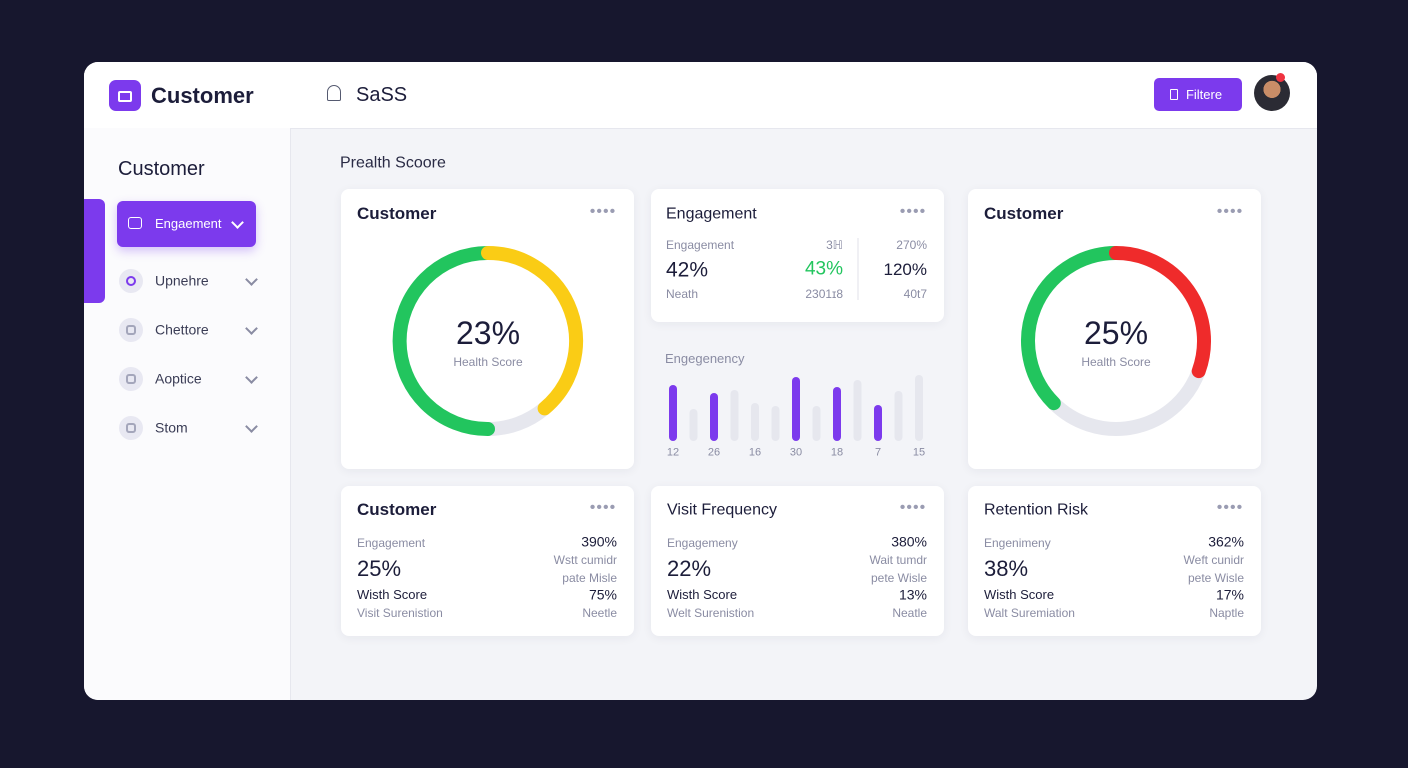  Describe the element at coordinates (837, 452) in the screenshot. I see `x-tick-label: 18` at that location.